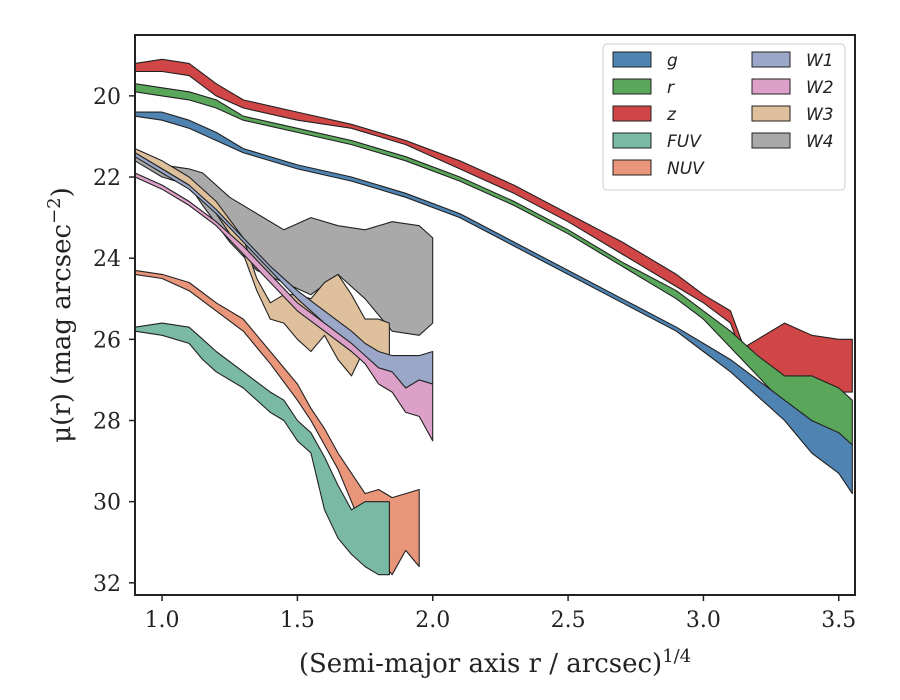 The image size is (900, 700). Describe the element at coordinates (284, 270) in the screenshot. I see `series-band-w1` at that location.